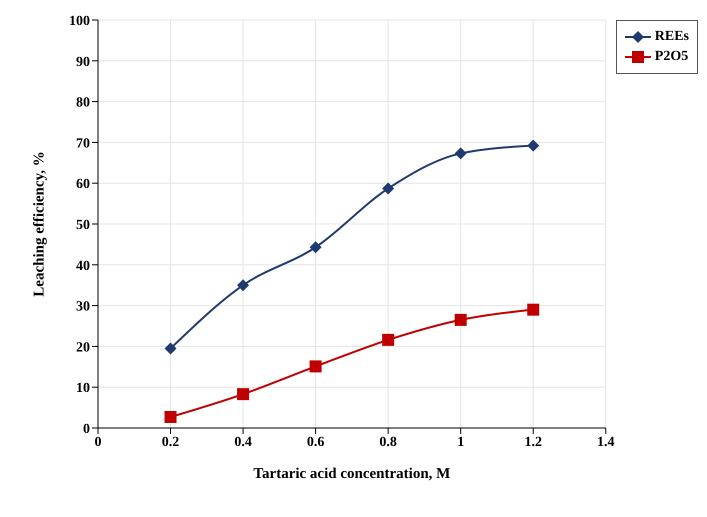  What do you see at coordinates (83, 225) in the screenshot?
I see `y-tick-label: 50` at bounding box center [83, 225].